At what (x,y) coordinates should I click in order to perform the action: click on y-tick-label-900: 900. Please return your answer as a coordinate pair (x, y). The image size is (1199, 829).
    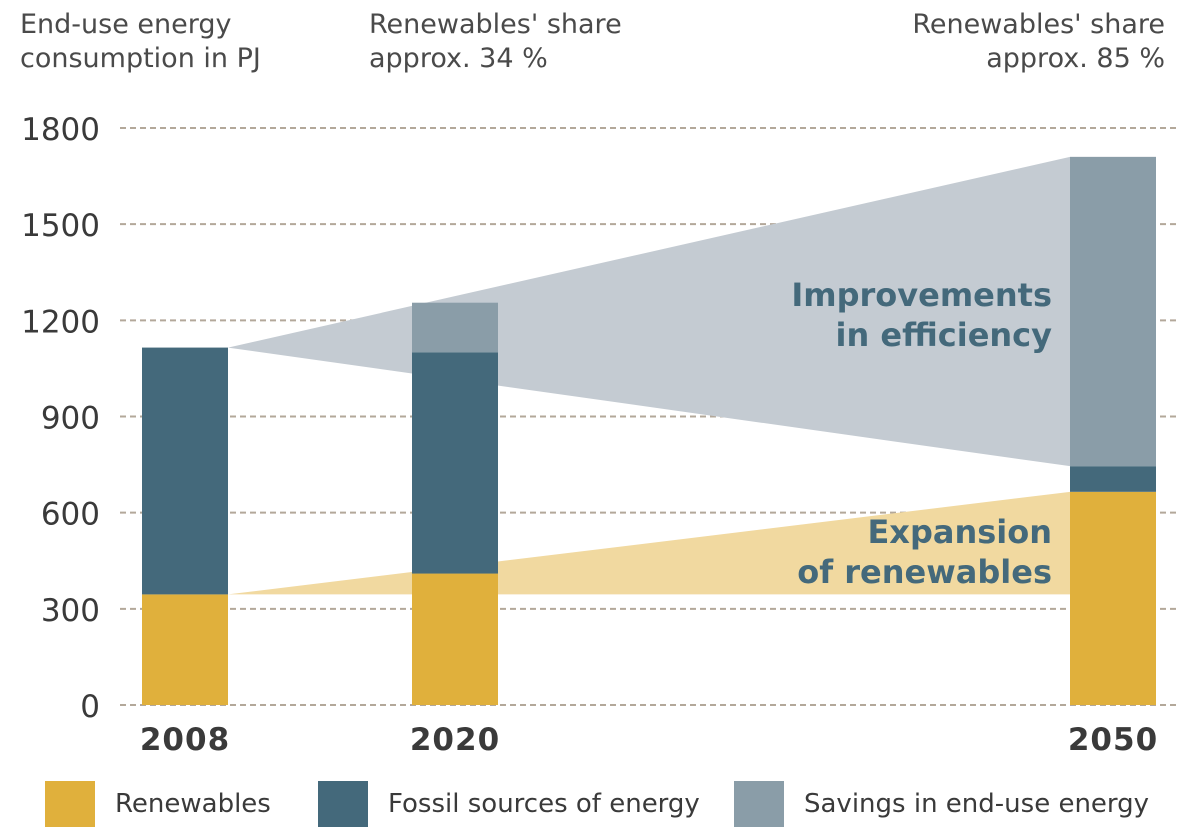
    Looking at the image, I should click on (70, 419).